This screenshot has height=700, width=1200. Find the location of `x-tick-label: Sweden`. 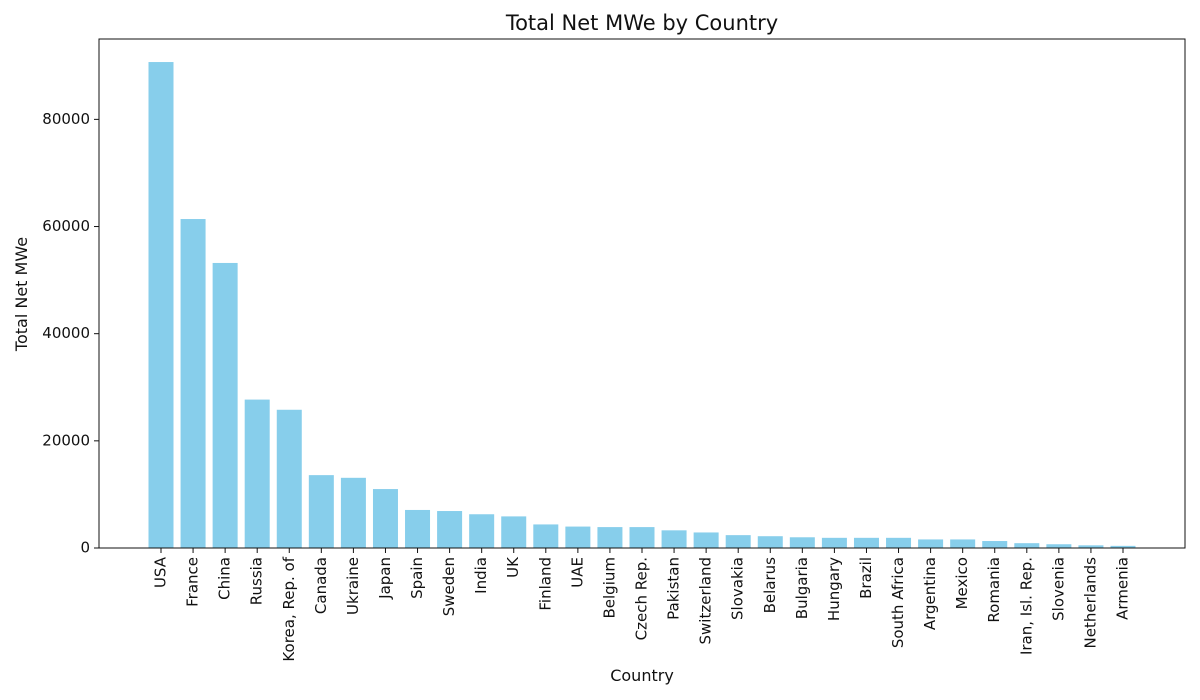

x-tick-label: Sweden is located at coordinates (449, 586).